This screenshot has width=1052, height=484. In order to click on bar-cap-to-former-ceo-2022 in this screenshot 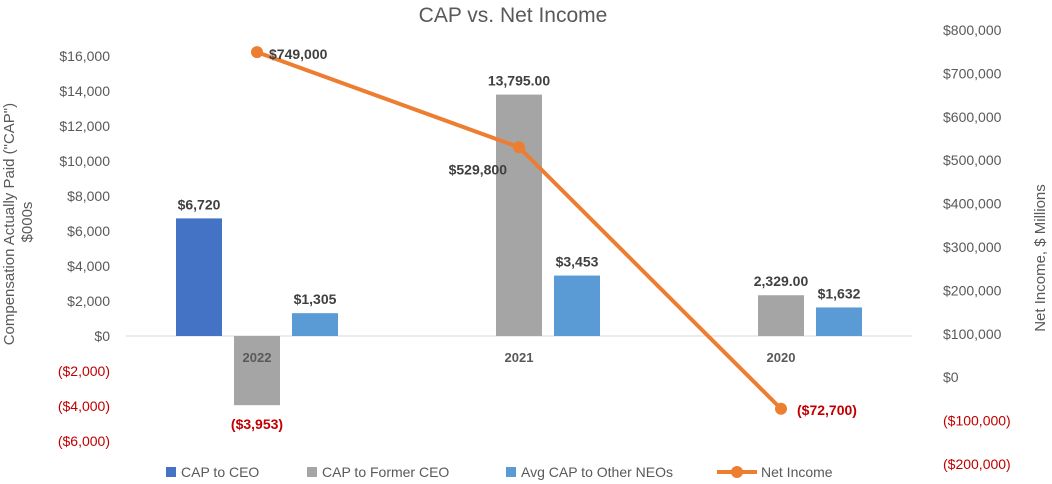, I will do `click(257, 371)`.